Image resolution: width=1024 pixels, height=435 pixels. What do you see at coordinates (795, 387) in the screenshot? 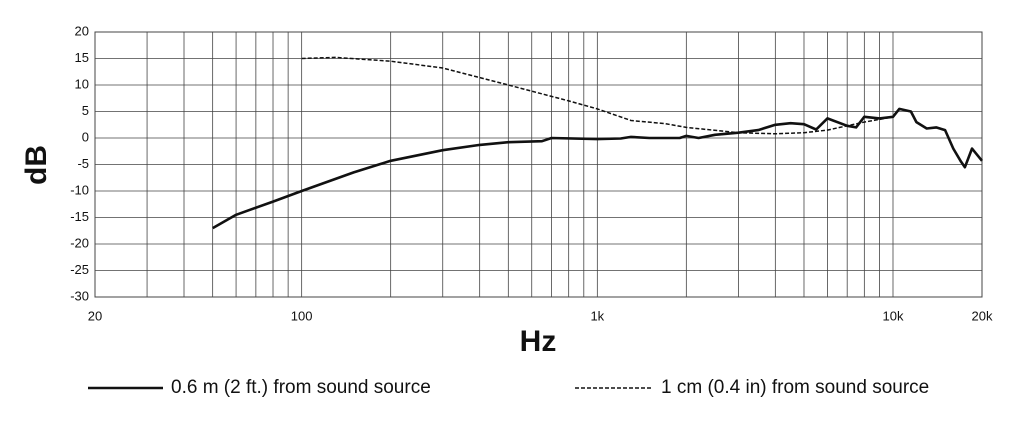
I see `legend-label: 1 cm (0.4 in) from sound source` at bounding box center [795, 387].